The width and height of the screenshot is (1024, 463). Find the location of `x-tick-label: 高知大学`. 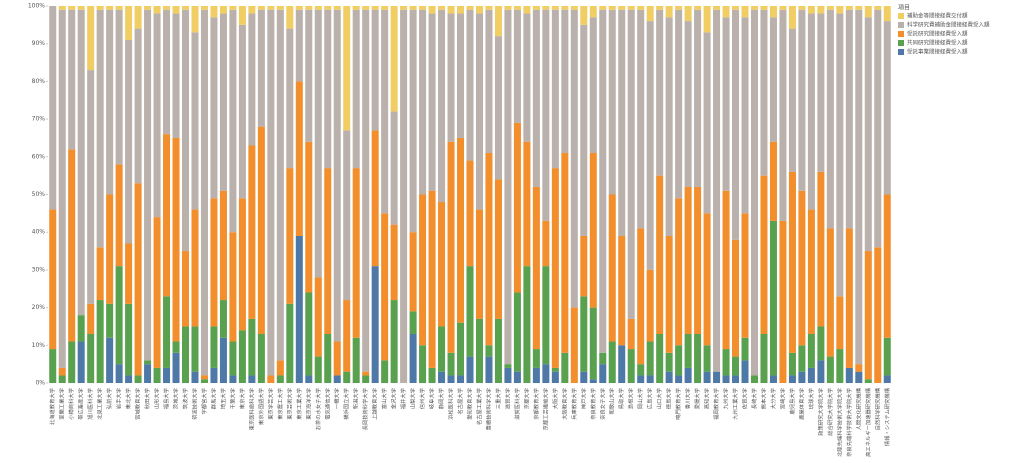

x-tick-label: 高知大学 is located at coordinates (707, 398).